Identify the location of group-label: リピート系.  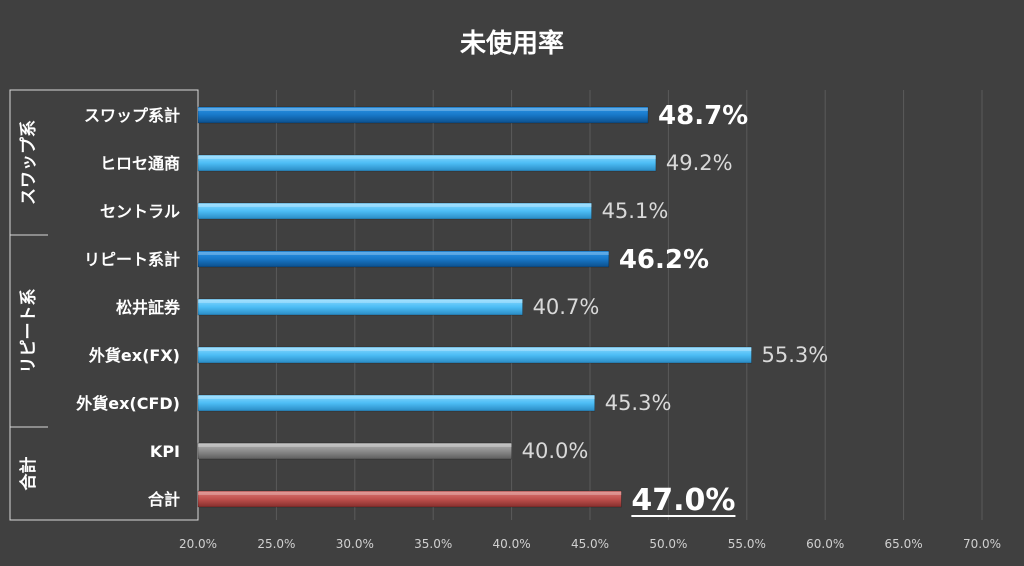
(29, 331).